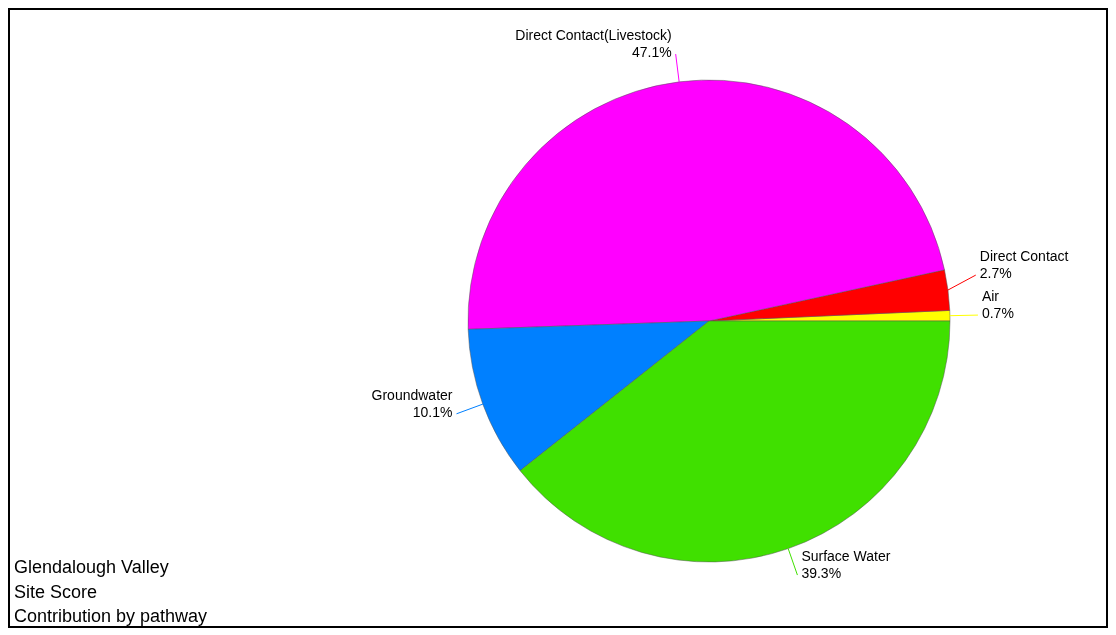 Image resolution: width=1116 pixels, height=635 pixels. Describe the element at coordinates (997, 313) in the screenshot. I see `data-label: 0.7%` at that location.